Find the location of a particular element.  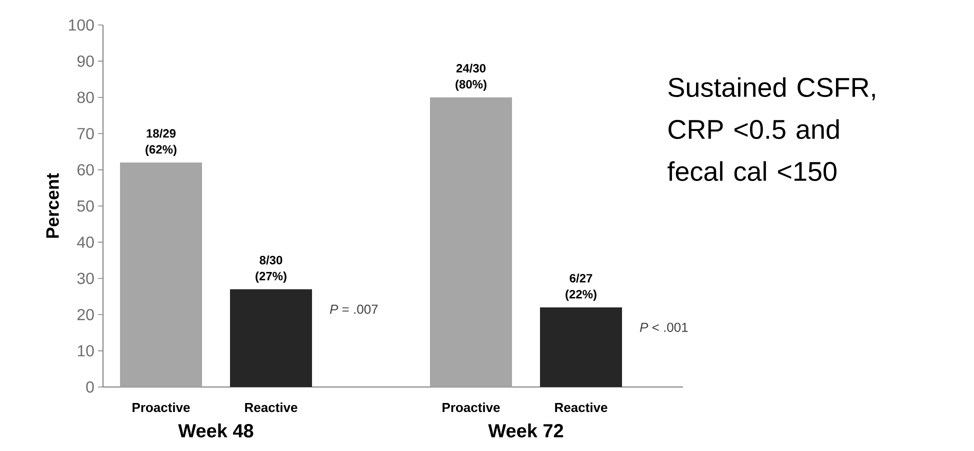

text: Proactive is located at coordinates (471, 407).